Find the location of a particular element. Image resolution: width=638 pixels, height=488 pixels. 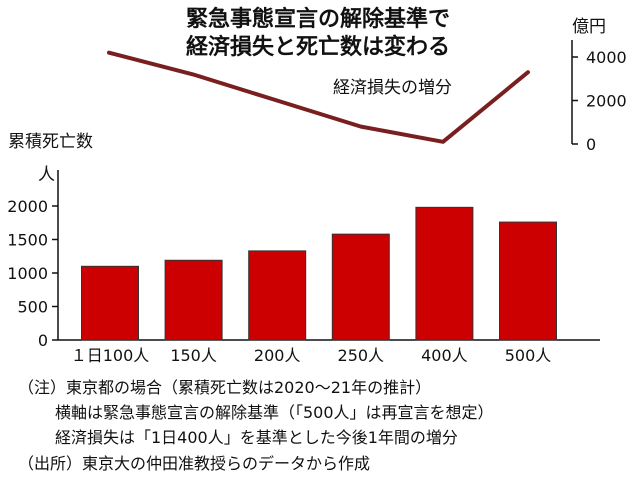

bar-axis-unit: 人 is located at coordinates (46, 175).